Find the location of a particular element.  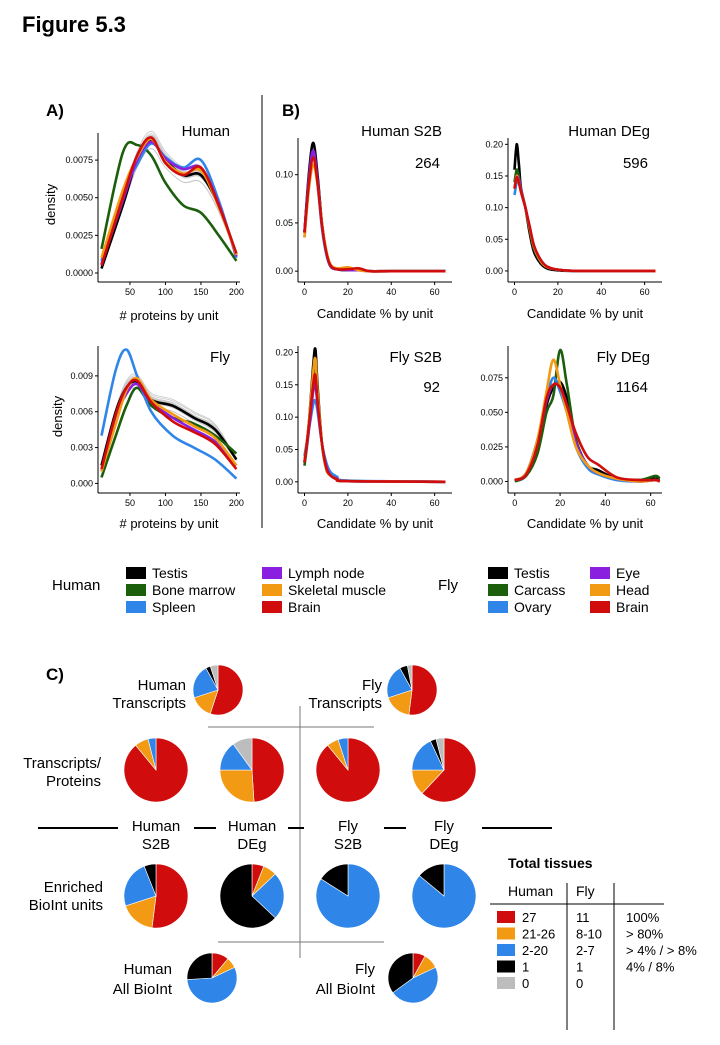

panel-label-c: C) is located at coordinates (55, 674).